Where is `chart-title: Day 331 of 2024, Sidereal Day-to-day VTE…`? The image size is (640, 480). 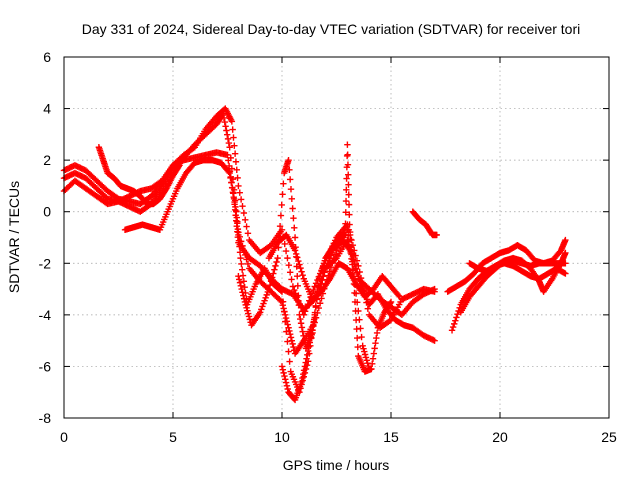
chart-title: Day 331 of 2024, Sidereal Day-to-day VTE… is located at coordinates (331, 29).